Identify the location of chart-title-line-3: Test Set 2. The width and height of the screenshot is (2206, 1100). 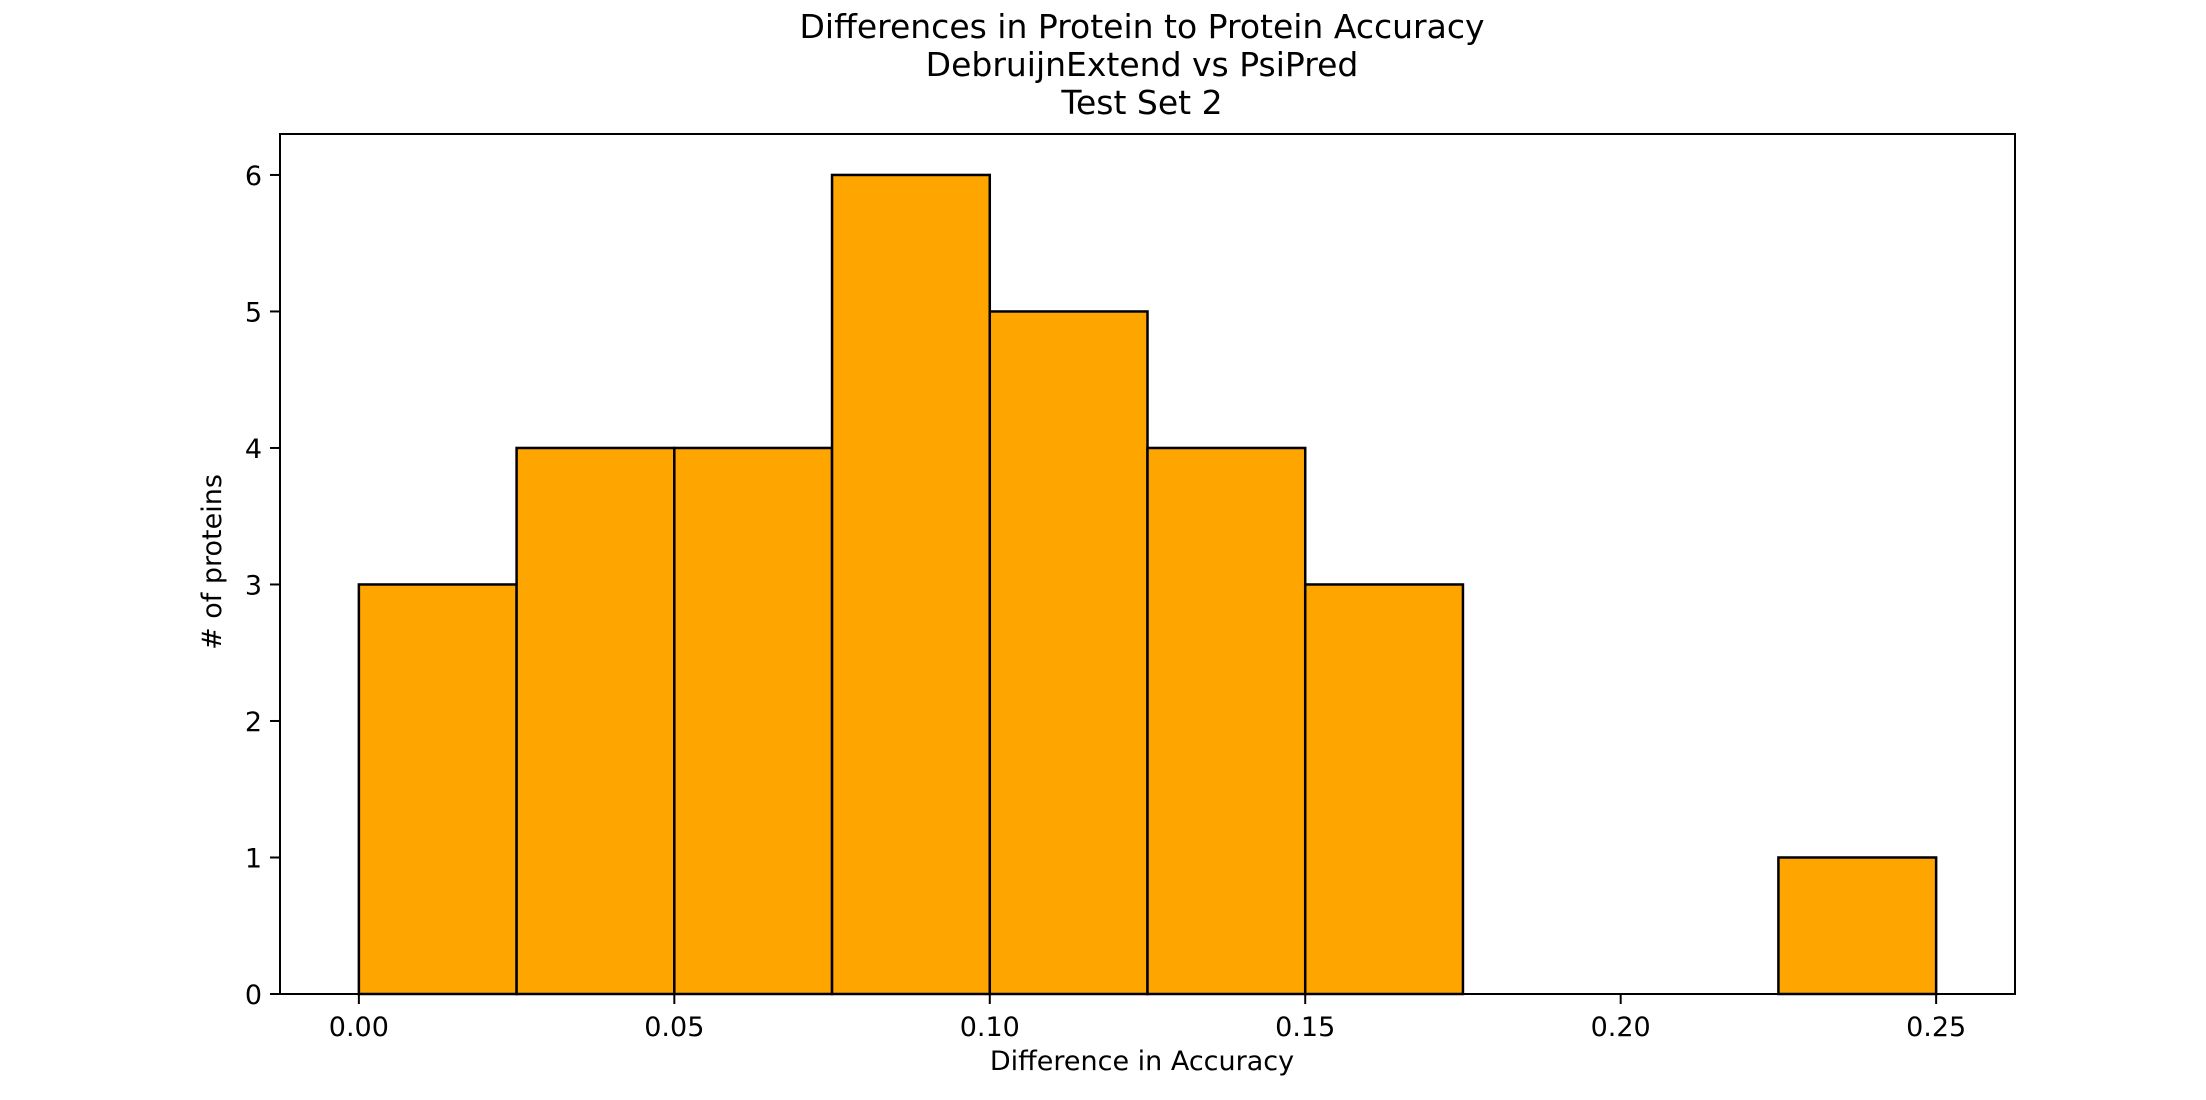
(1141, 102).